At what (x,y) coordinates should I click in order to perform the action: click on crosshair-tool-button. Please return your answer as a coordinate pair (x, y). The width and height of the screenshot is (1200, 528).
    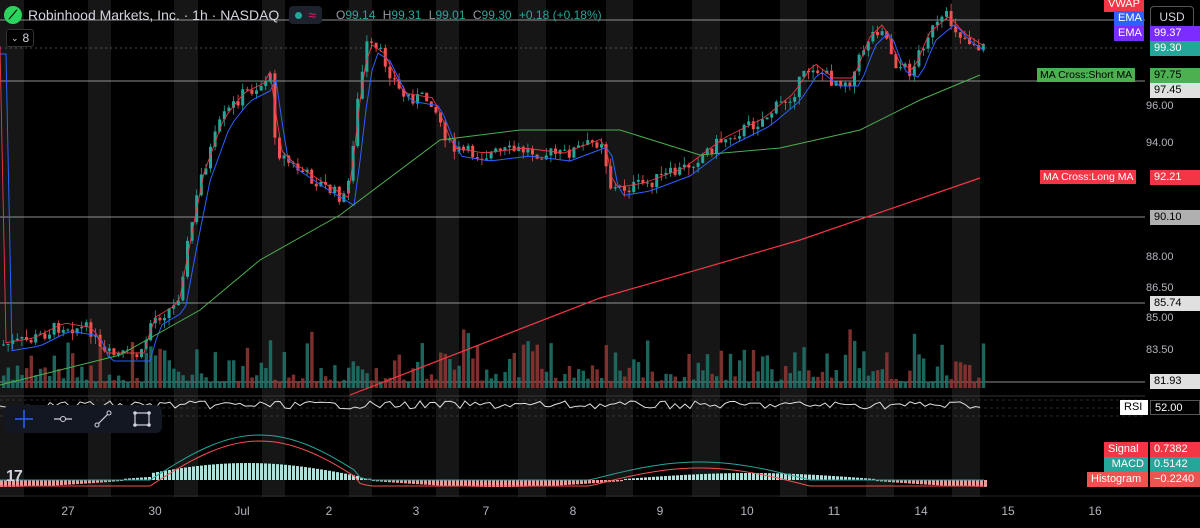
    Looking at the image, I should click on (24, 419).